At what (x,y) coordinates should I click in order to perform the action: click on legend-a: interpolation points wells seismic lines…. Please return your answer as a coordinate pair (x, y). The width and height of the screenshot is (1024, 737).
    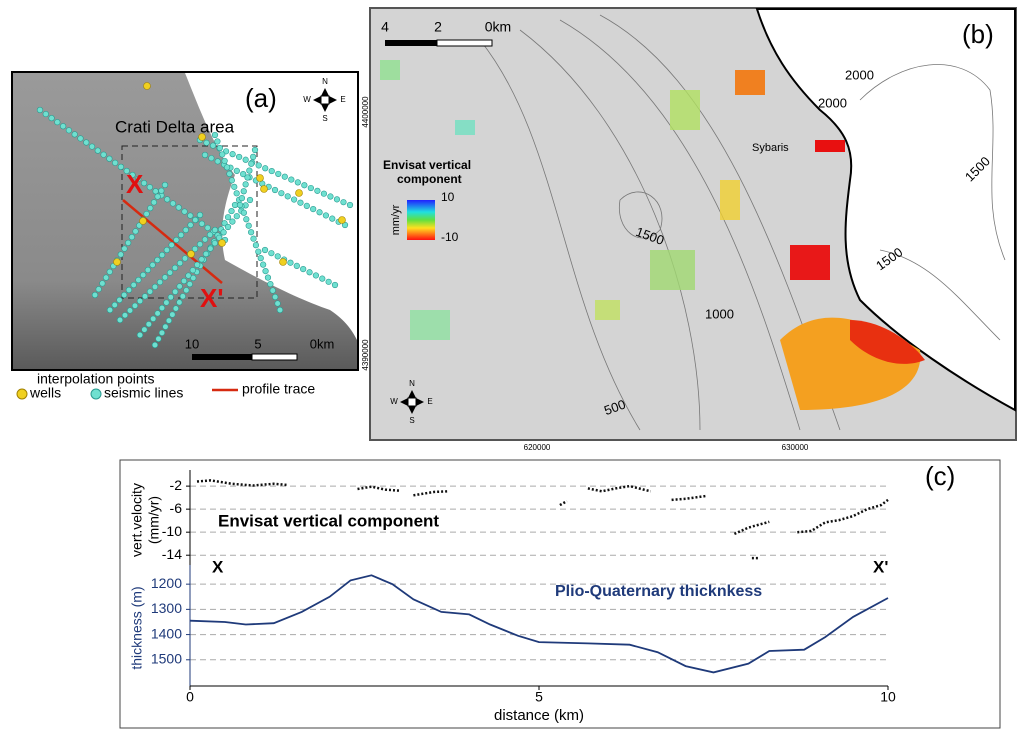
    Looking at the image, I should click on (165, 386).